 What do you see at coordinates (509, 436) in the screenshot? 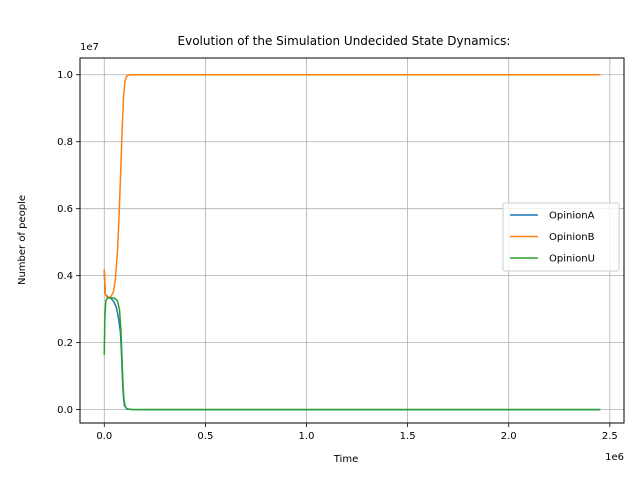
I see `x-tick-label: 2.0` at bounding box center [509, 436].